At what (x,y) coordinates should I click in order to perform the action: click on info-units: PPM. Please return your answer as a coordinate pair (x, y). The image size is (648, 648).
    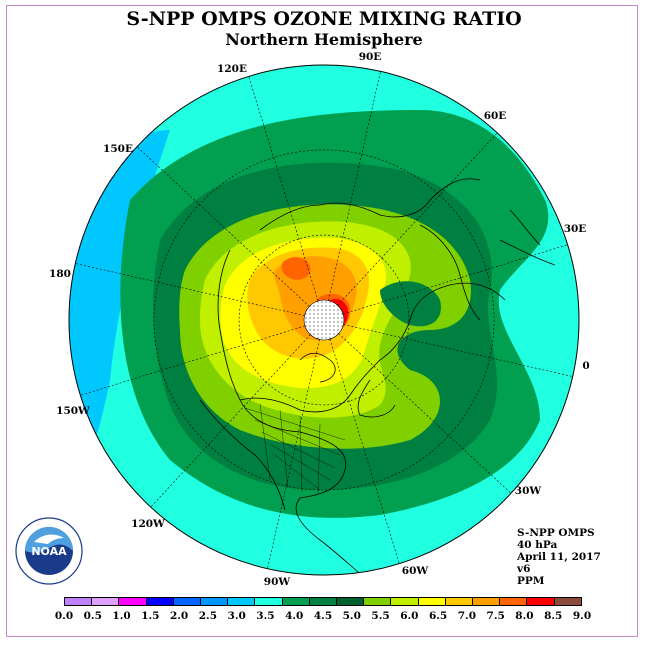
    Looking at the image, I should click on (531, 581).